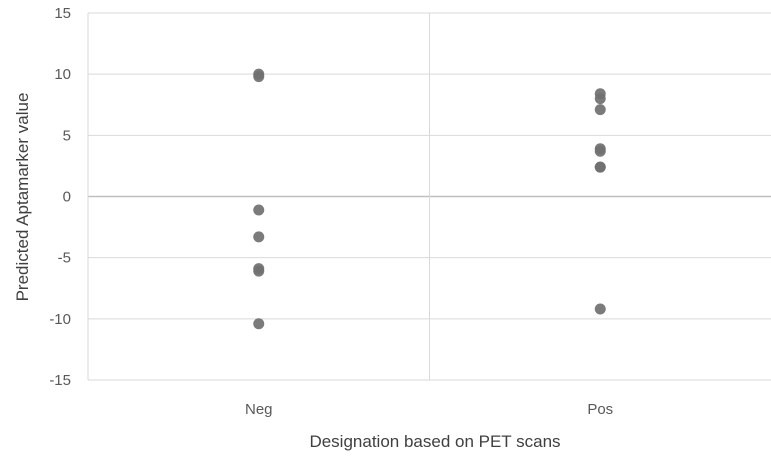 This screenshot has height=457, width=771. What do you see at coordinates (434, 441) in the screenshot?
I see `x-axis-title: Designation based on PET scans` at bounding box center [434, 441].